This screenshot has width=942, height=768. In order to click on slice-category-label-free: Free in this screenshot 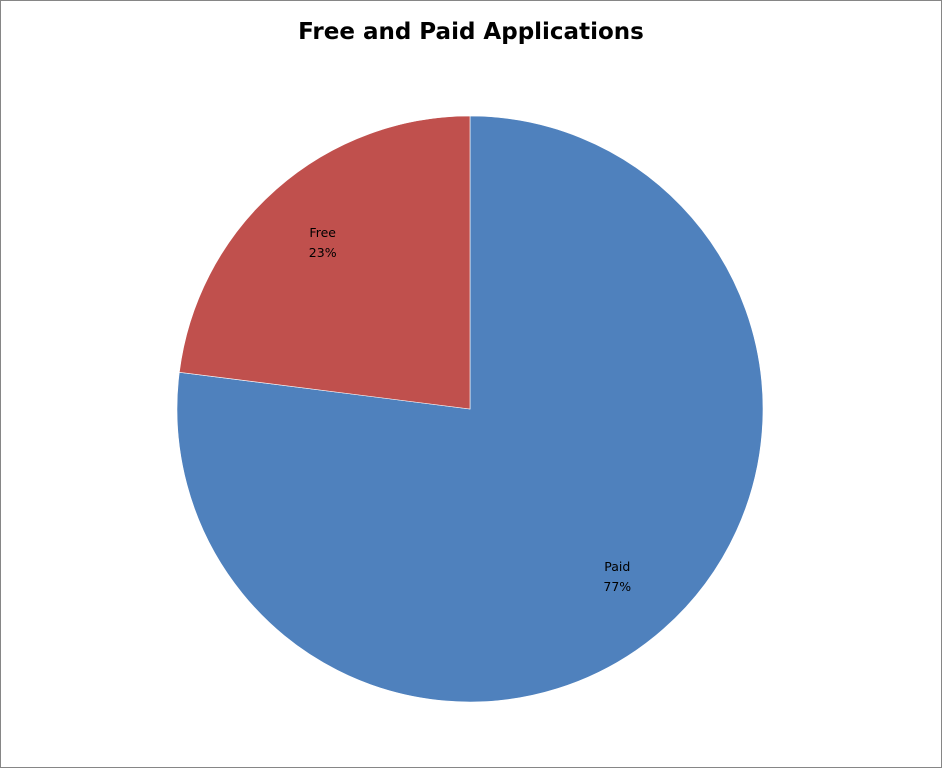, I will do `click(322, 232)`.